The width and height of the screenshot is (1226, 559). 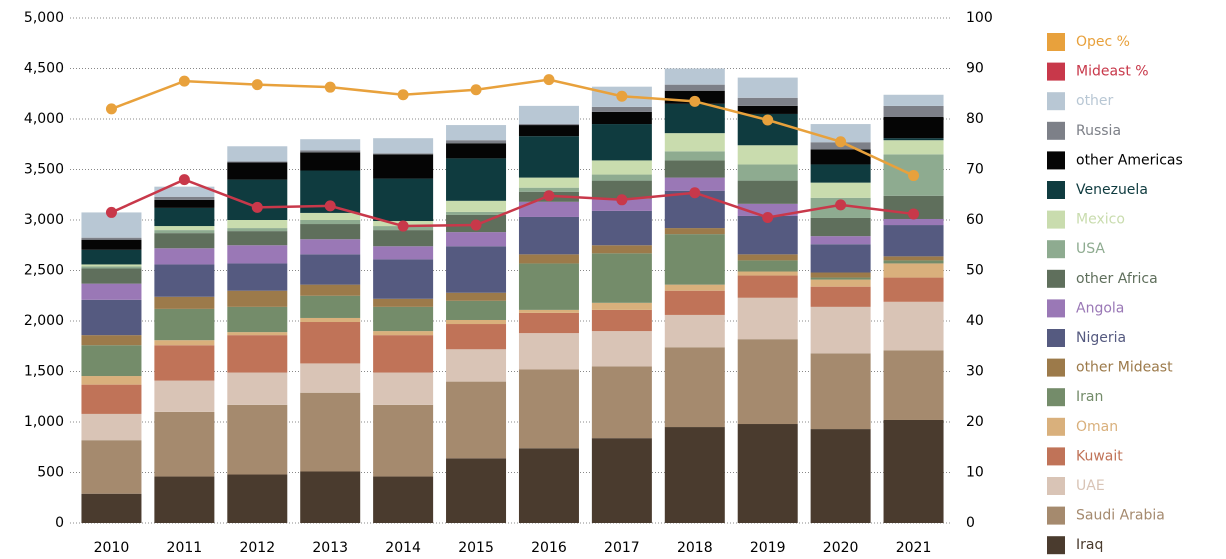 What do you see at coordinates (44, 220) in the screenshot?
I see `y-tick-label: 3,000` at bounding box center [44, 220].